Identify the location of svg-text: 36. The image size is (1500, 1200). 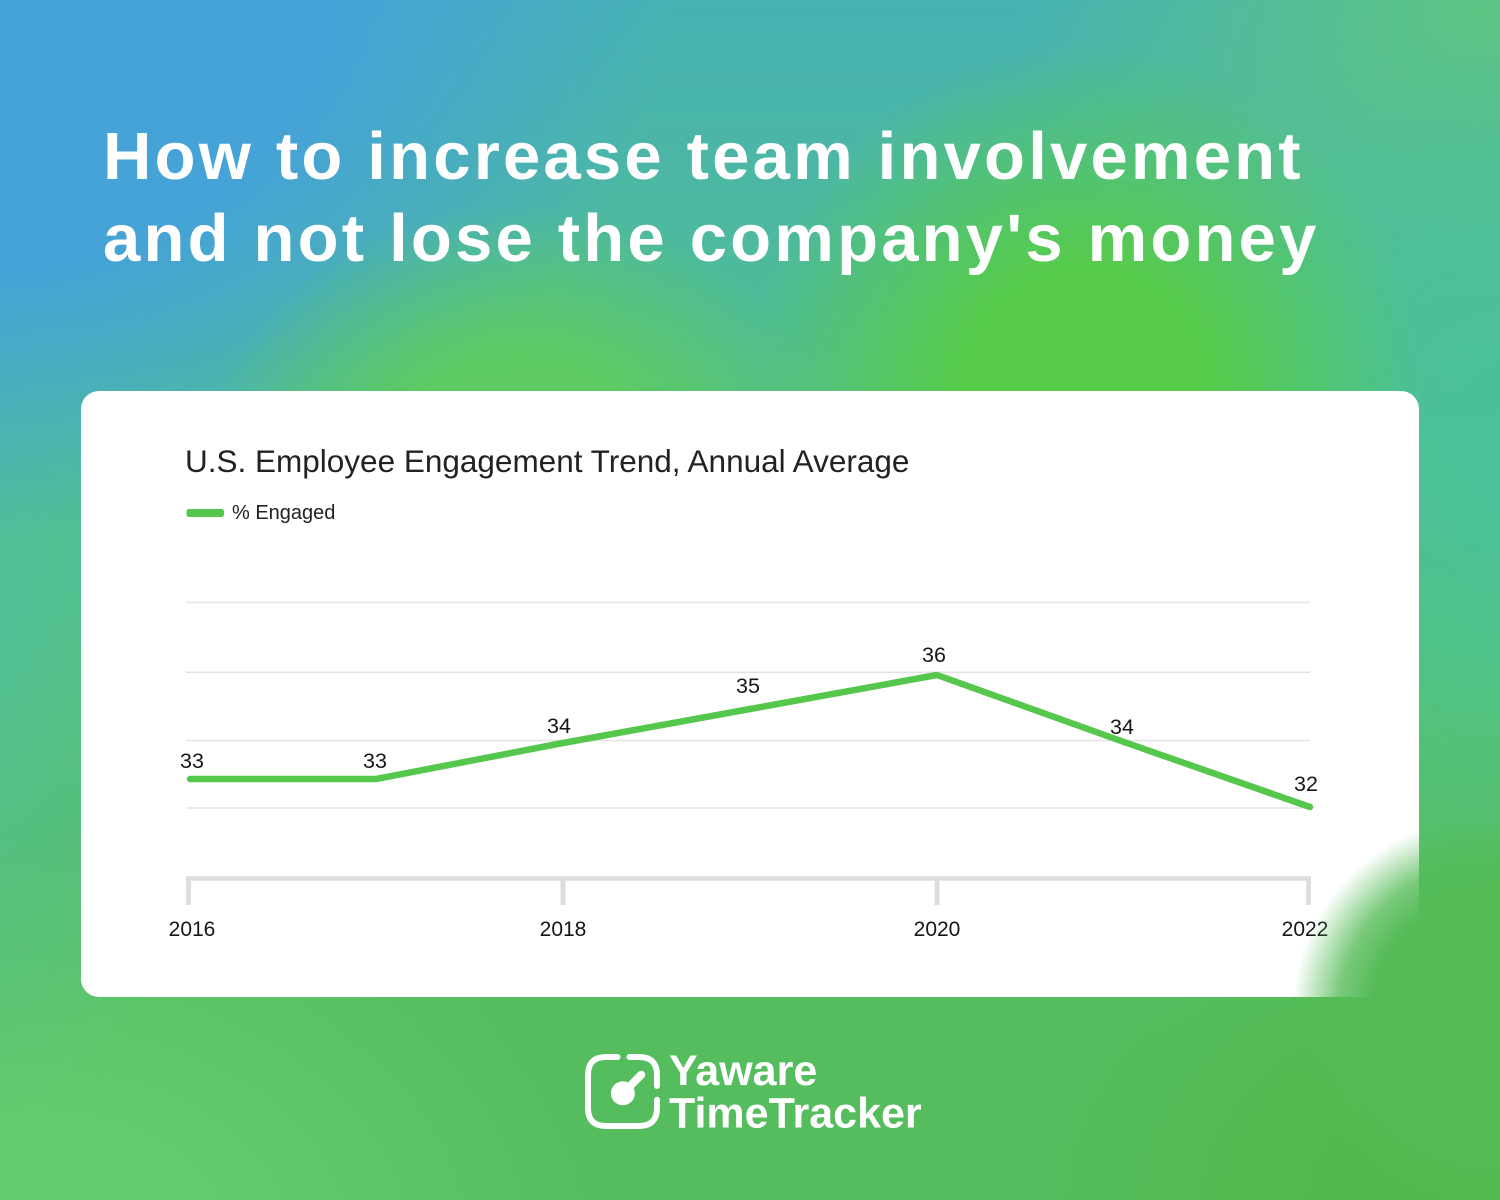
(934, 655).